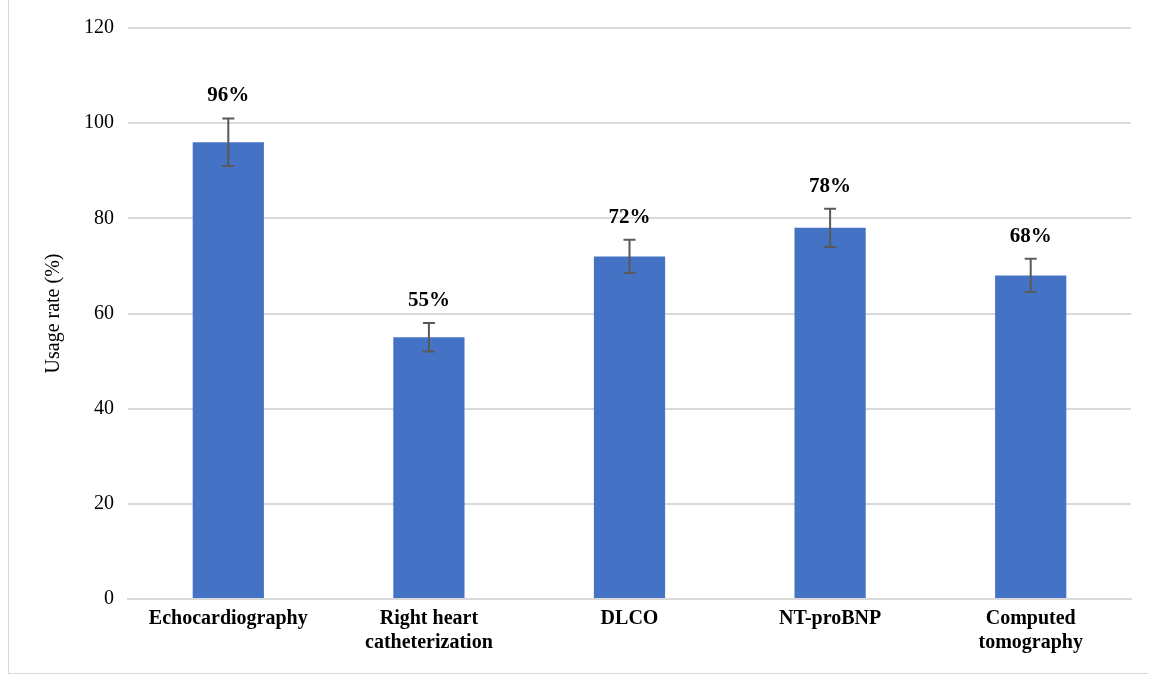 The image size is (1149, 675). Describe the element at coordinates (228, 94) in the screenshot. I see `data-label: 96%` at that location.